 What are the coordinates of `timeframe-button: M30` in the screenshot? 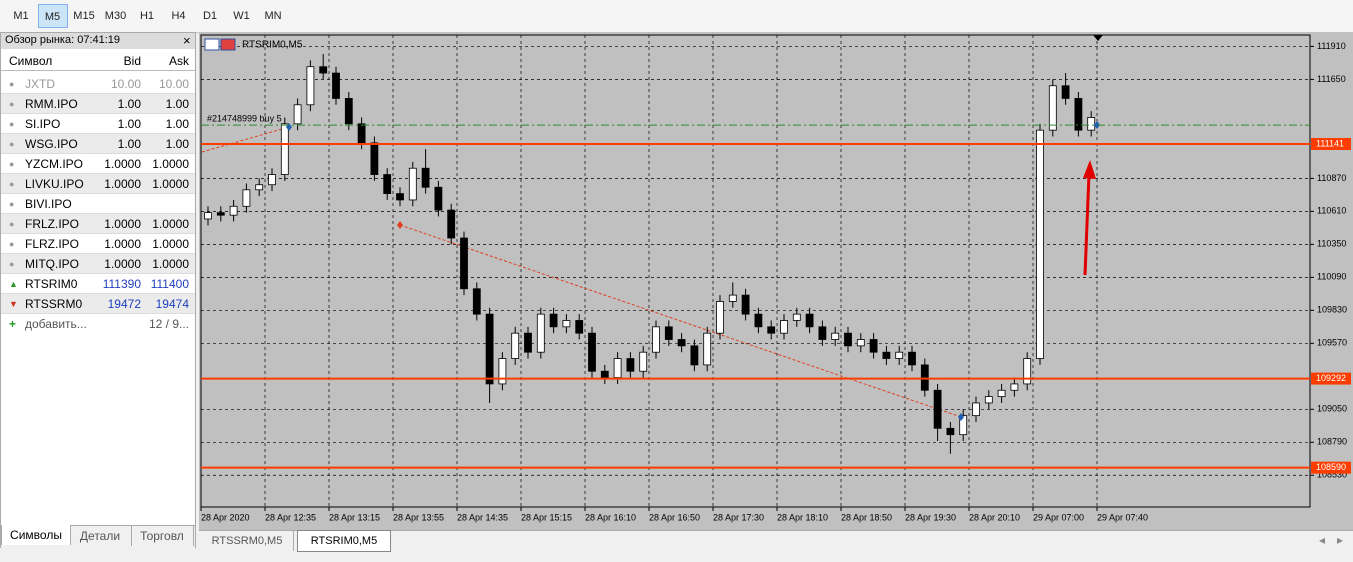 It's located at (115, 16).